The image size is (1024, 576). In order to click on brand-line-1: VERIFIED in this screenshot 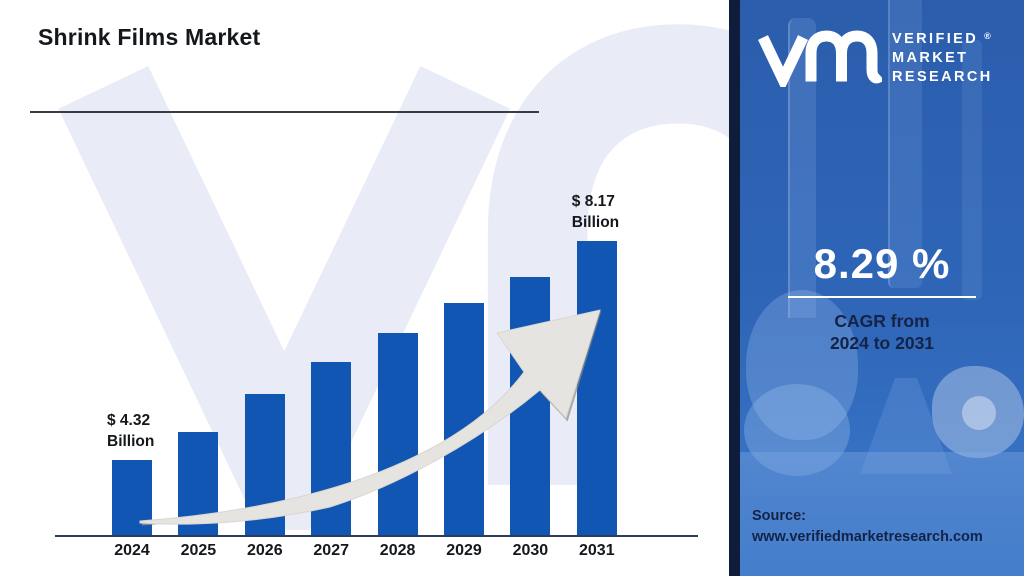, I will do `click(935, 39)`.